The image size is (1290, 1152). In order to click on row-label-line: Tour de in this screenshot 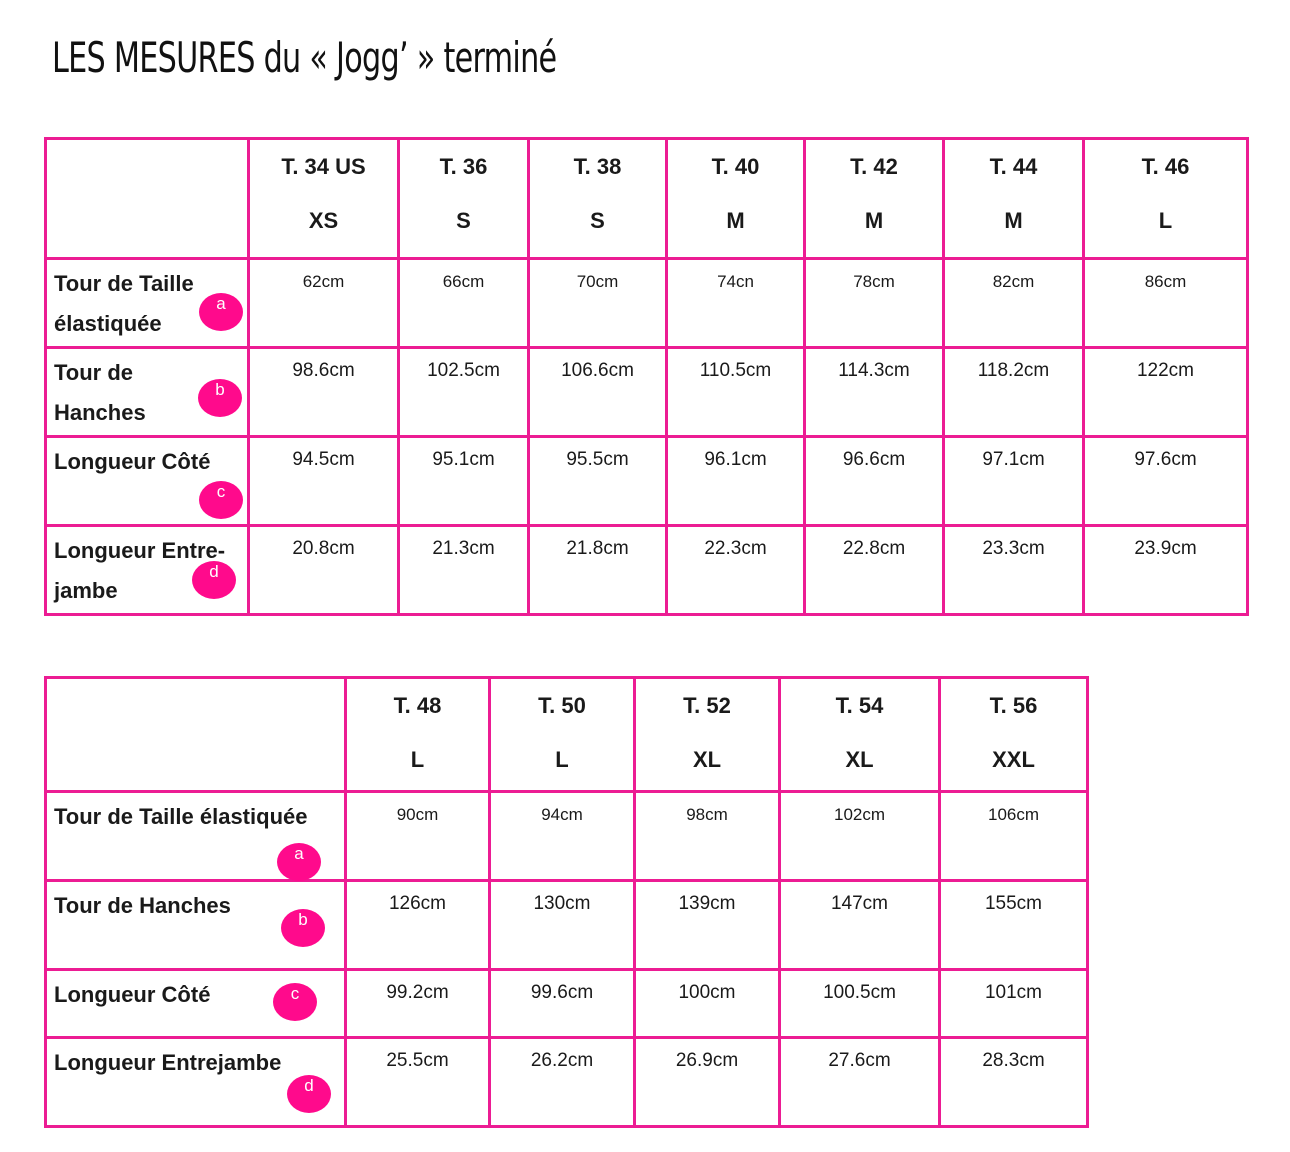, I will do `click(94, 372)`.